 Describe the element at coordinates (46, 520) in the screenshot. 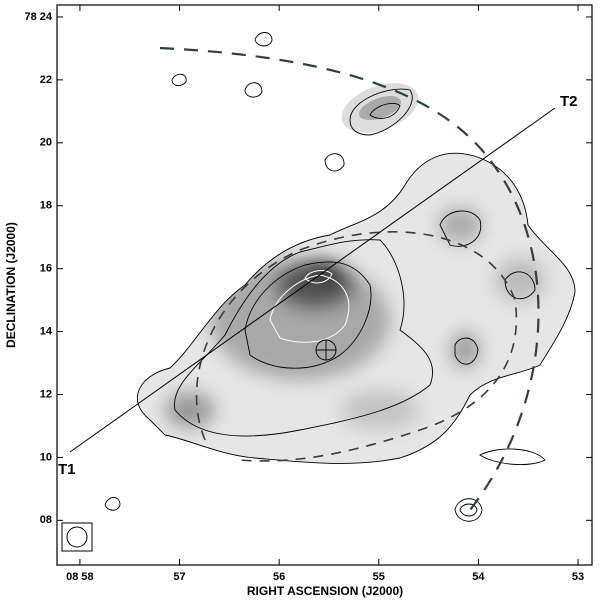

I see `y-tick-label: 08` at that location.